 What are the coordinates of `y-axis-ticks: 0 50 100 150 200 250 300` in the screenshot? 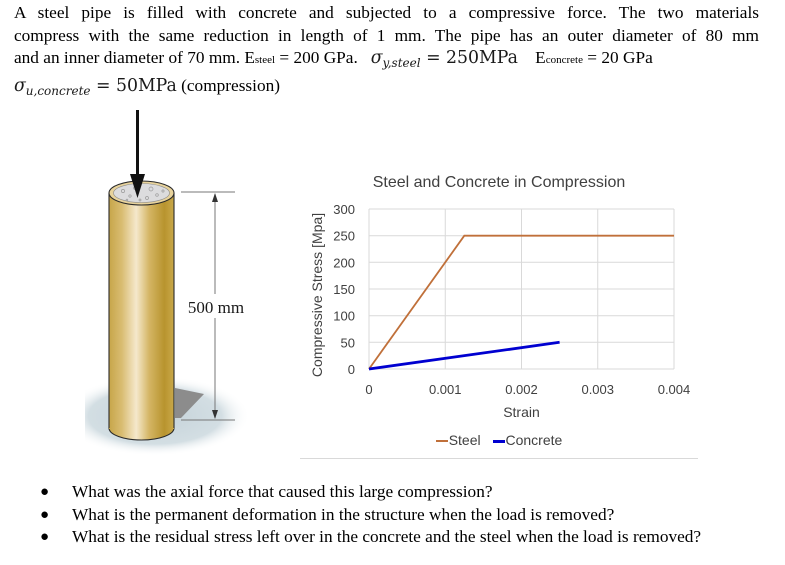 It's located at (344, 289).